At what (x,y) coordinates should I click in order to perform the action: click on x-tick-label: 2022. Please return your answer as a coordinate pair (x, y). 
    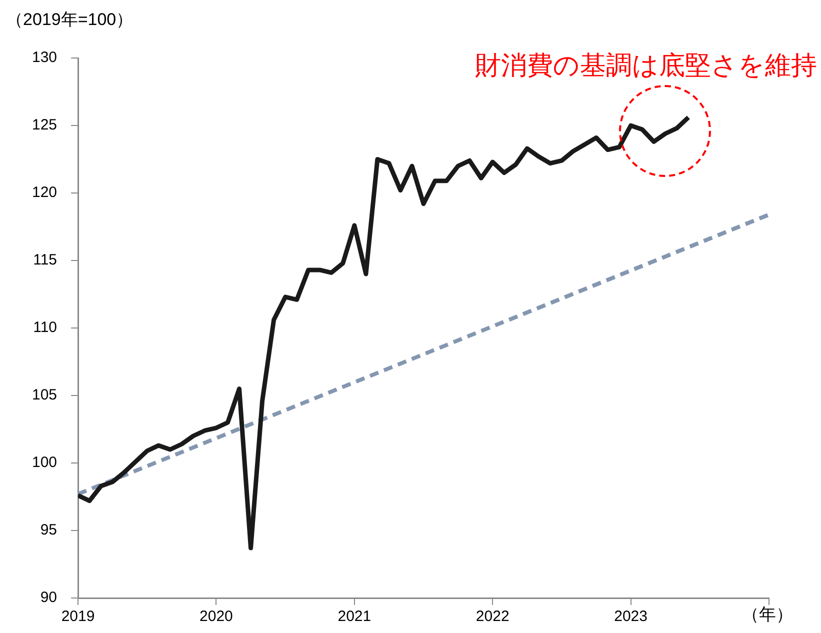
    Looking at the image, I should click on (493, 617).